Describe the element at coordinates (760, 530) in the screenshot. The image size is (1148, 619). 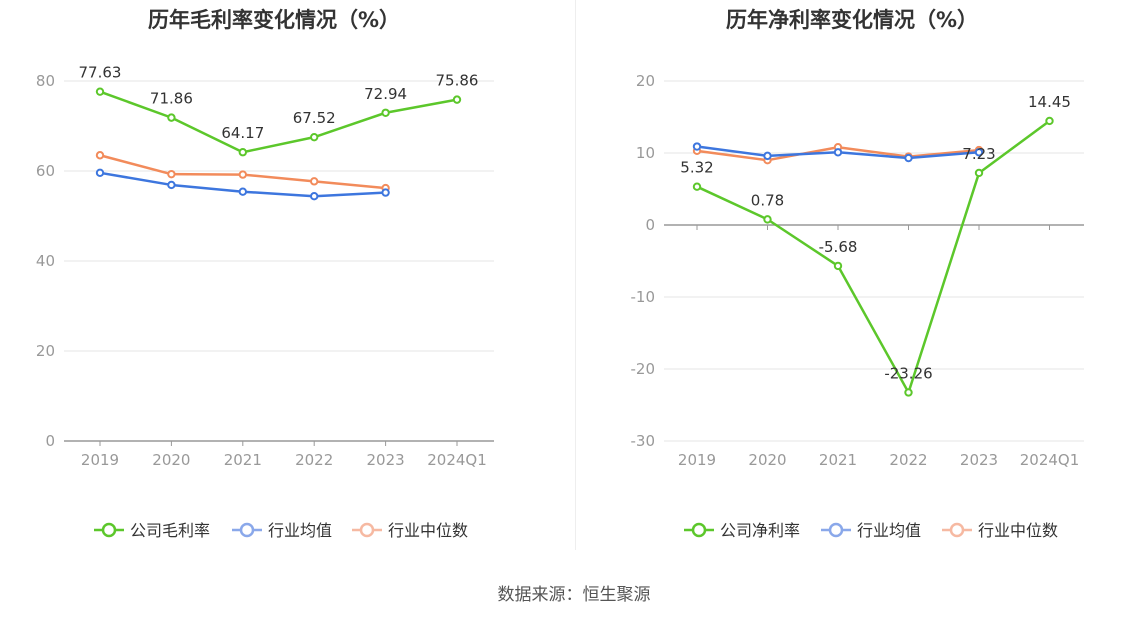
I see `legend-label: 公司净利率` at that location.